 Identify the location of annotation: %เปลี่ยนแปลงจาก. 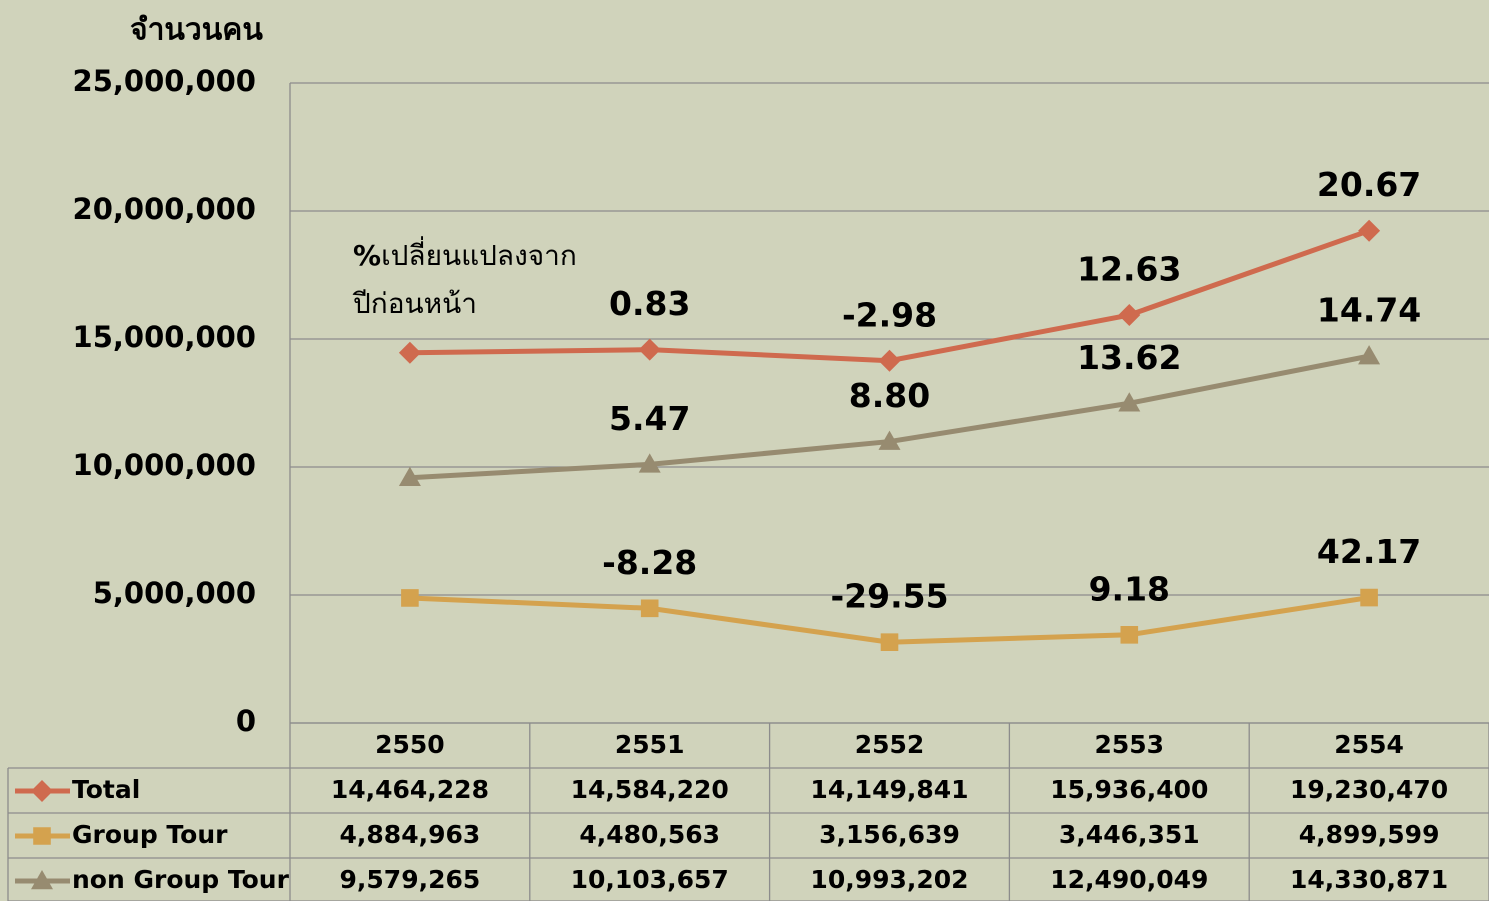
(465, 254).